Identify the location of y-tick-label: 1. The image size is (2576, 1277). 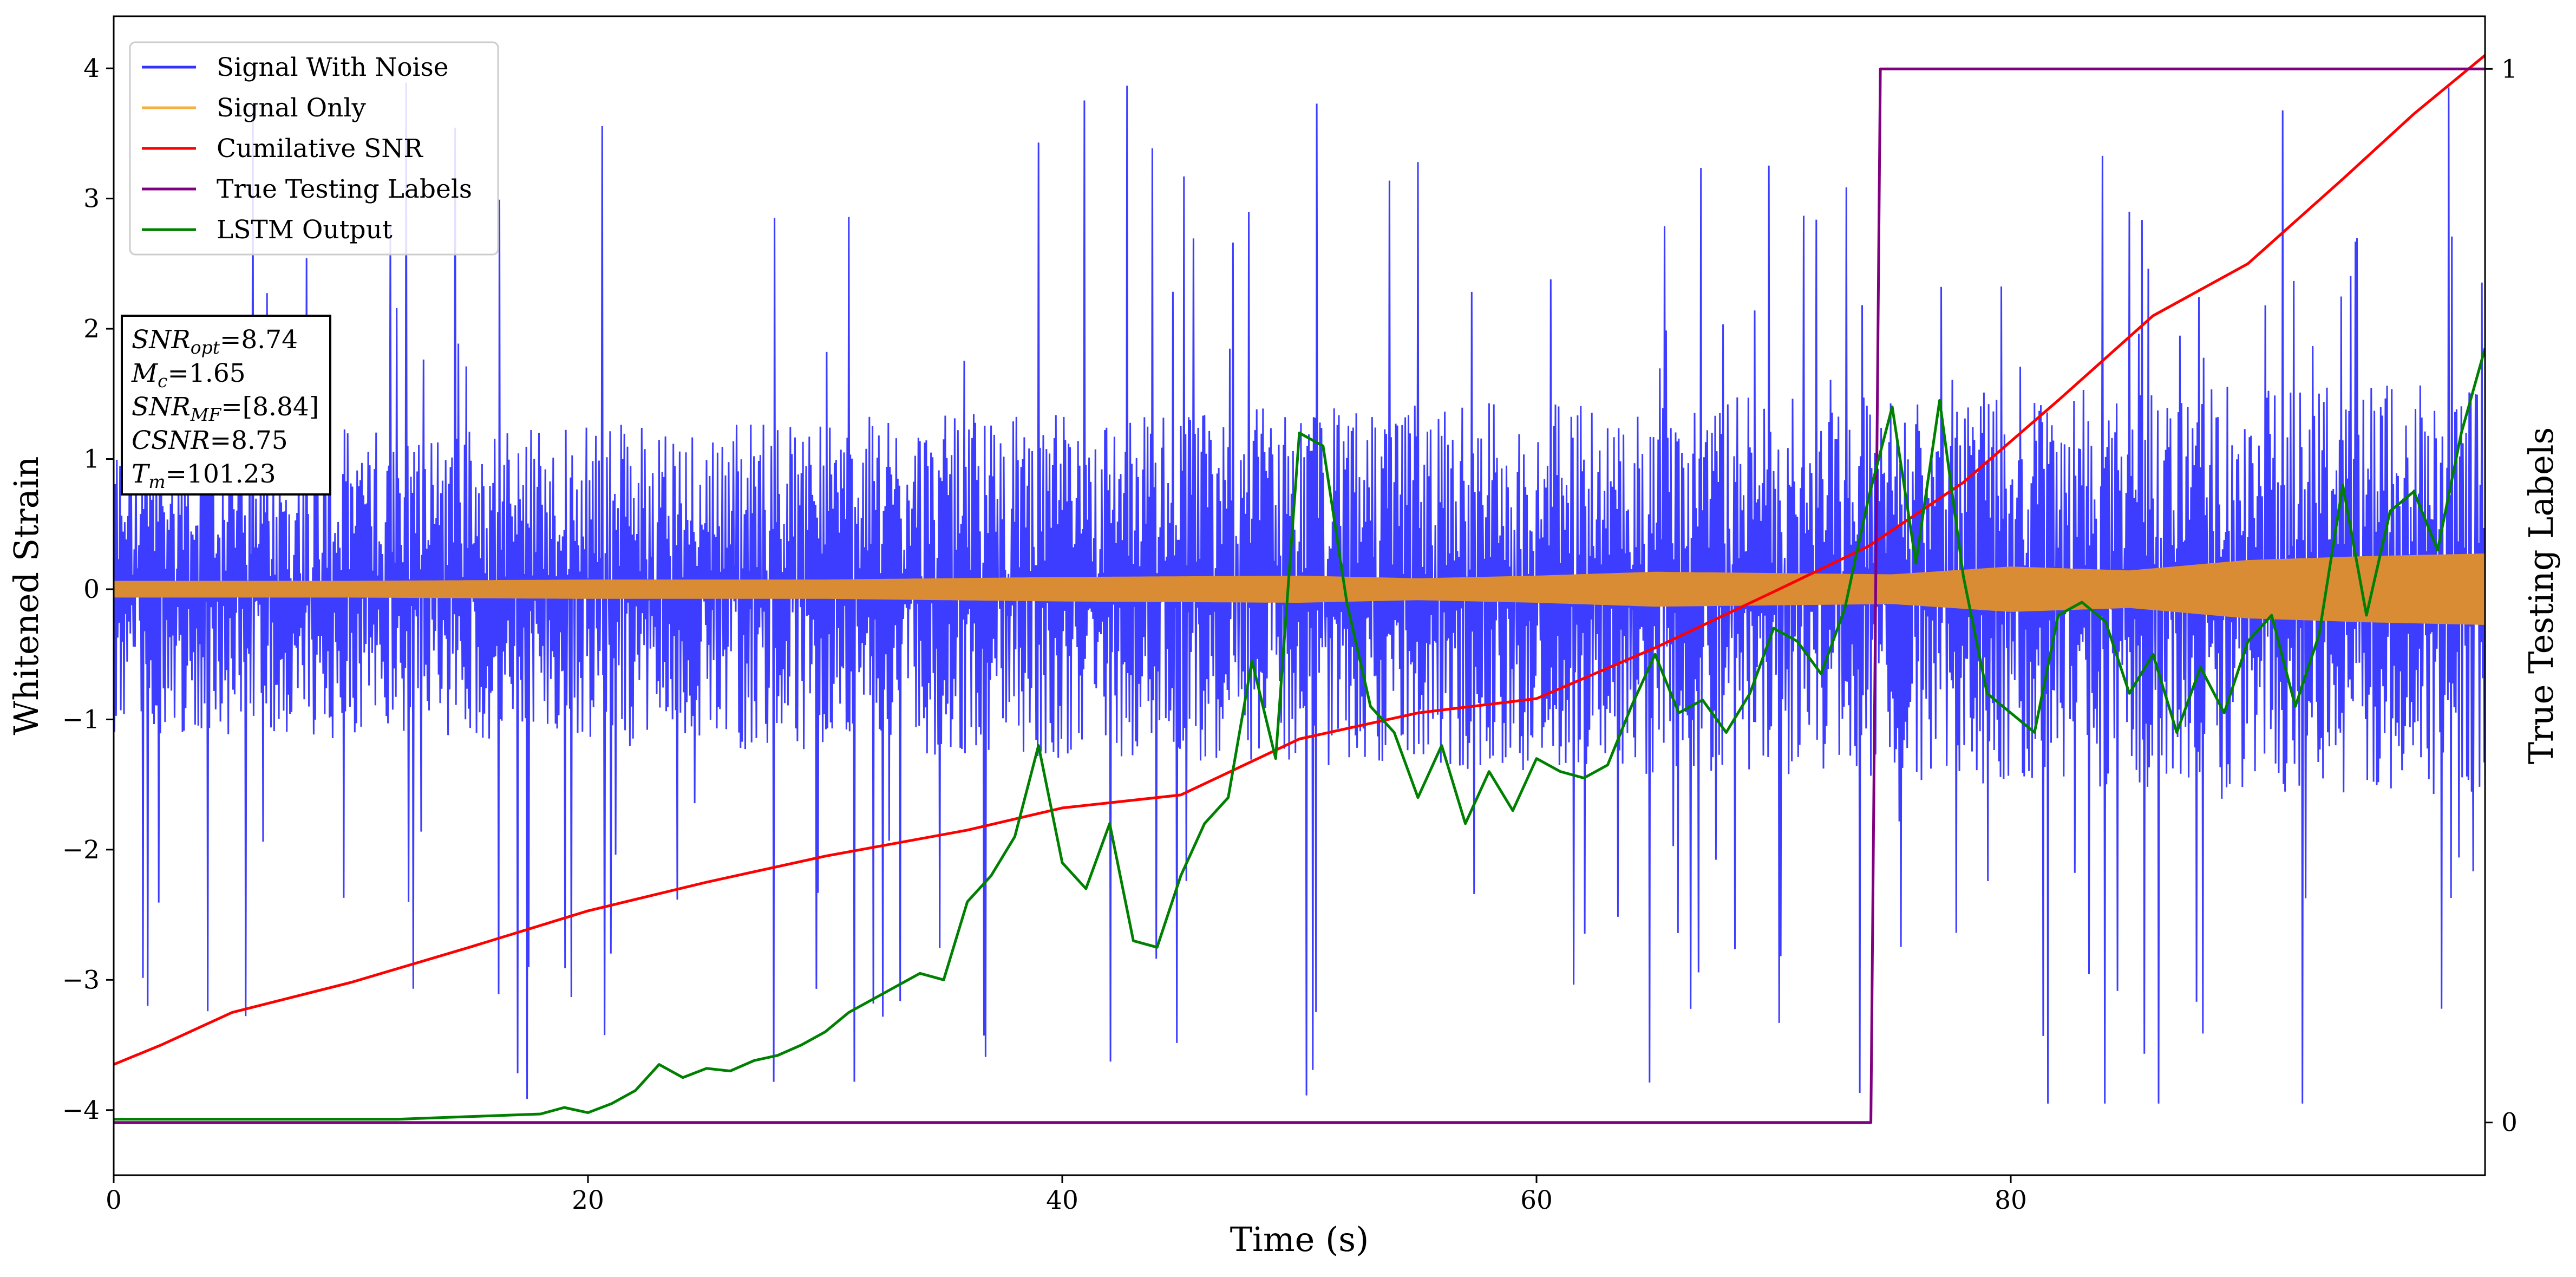
(92, 459).